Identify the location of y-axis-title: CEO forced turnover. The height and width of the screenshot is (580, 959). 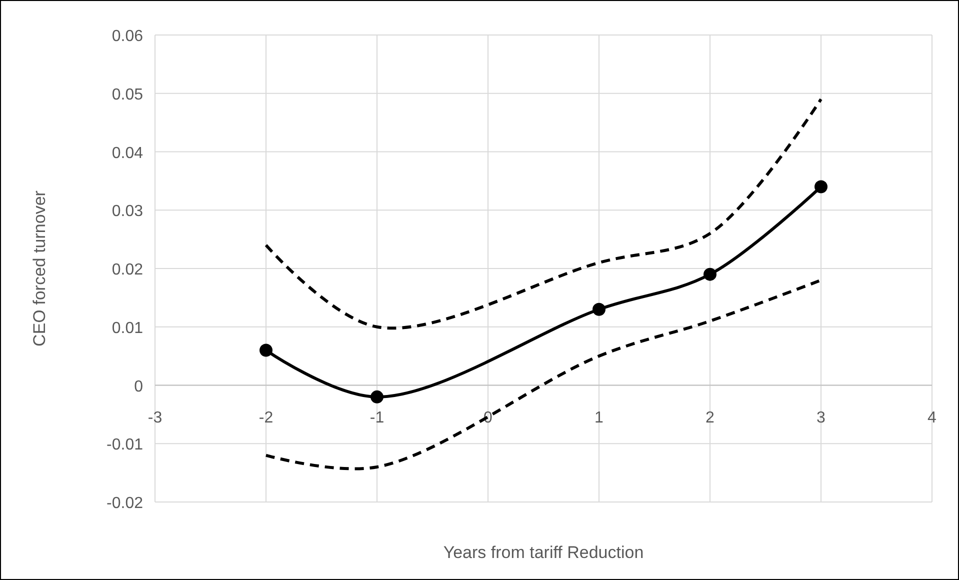
(39, 268).